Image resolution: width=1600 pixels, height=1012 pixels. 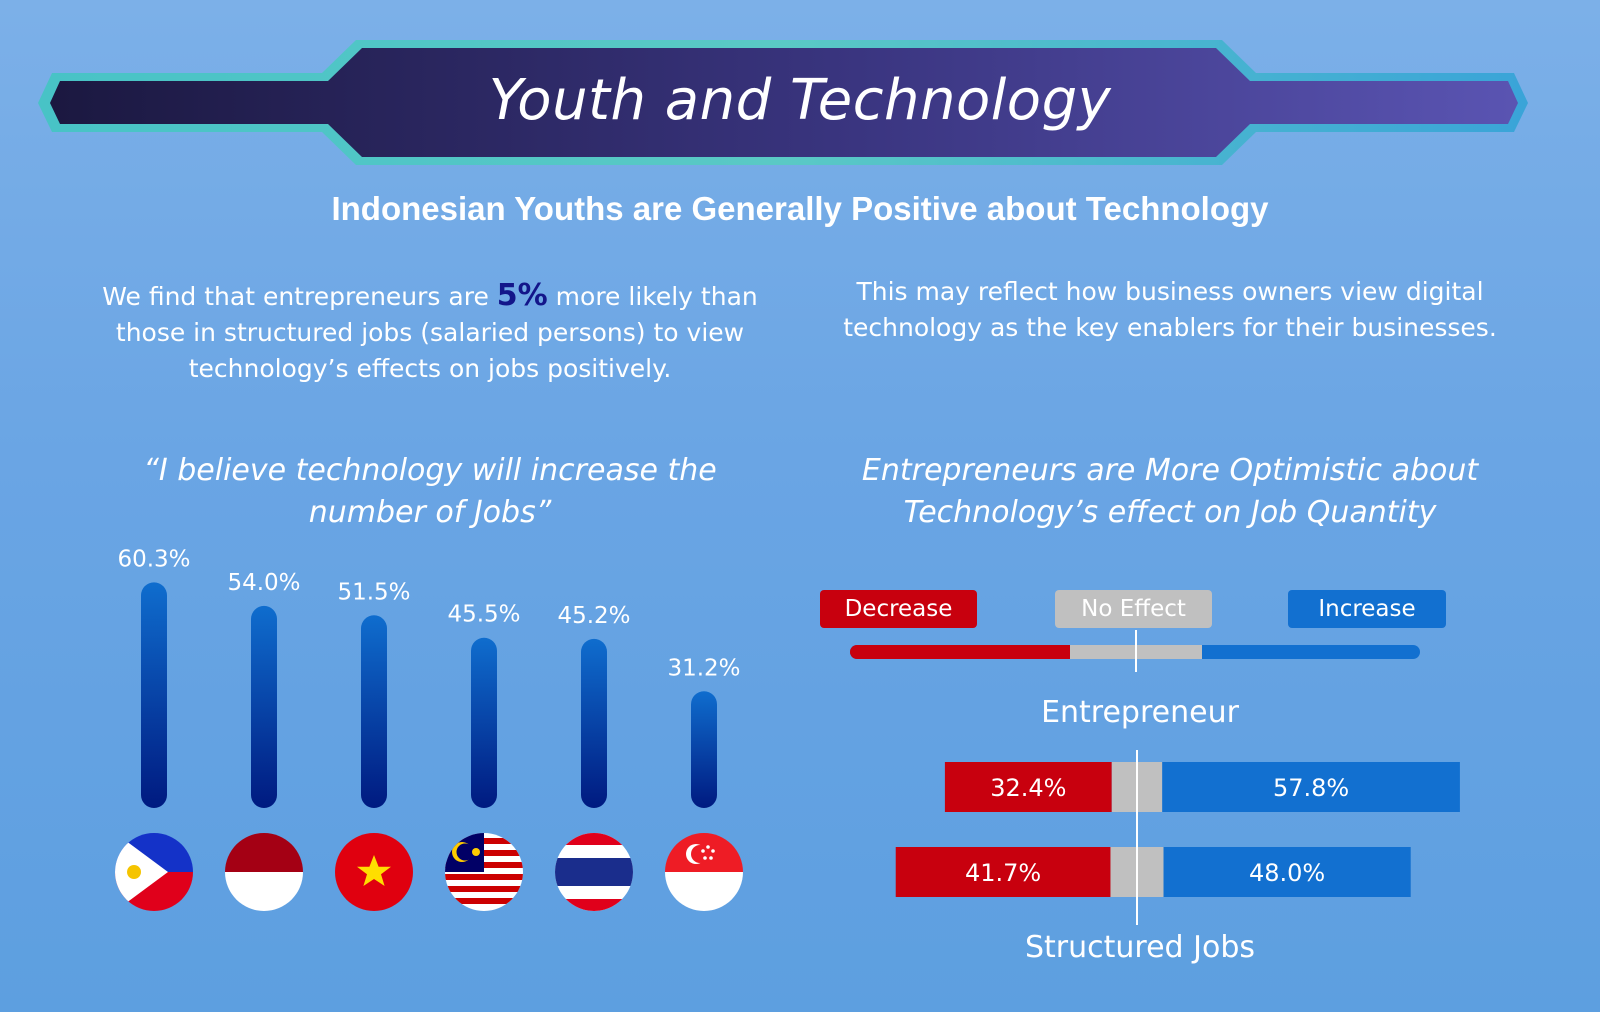 I want to click on label-decrease-entrepreneur: 32.4%, so click(x=1028, y=788).